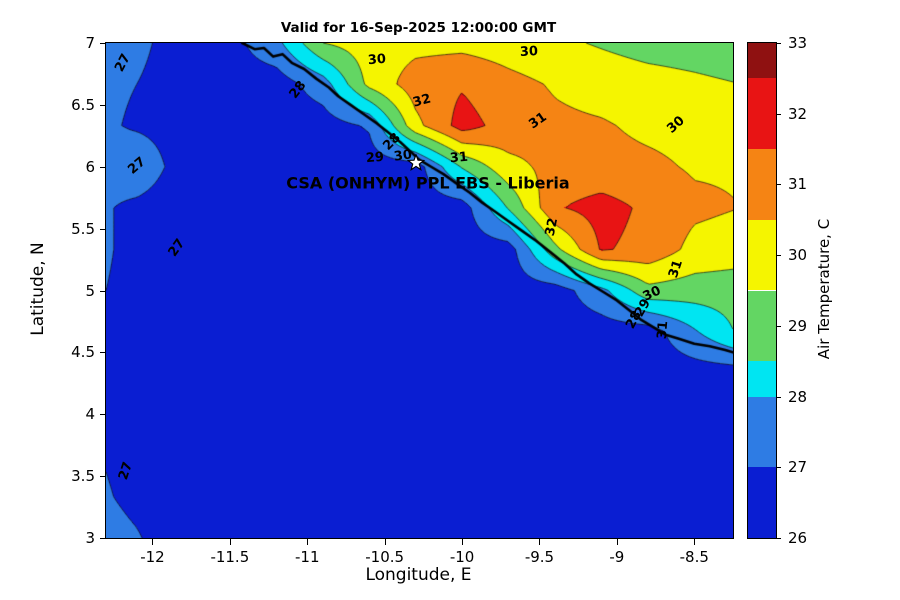  Describe the element at coordinates (418, 575) in the screenshot. I see `x-axis-label: Longitude, E` at that location.